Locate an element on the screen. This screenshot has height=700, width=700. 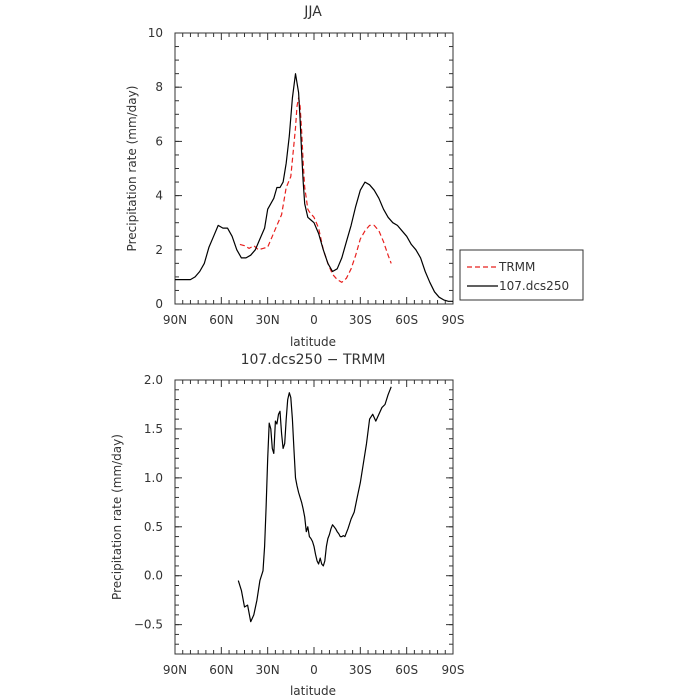
y-tick-label: 0.5 is located at coordinates (153, 527).